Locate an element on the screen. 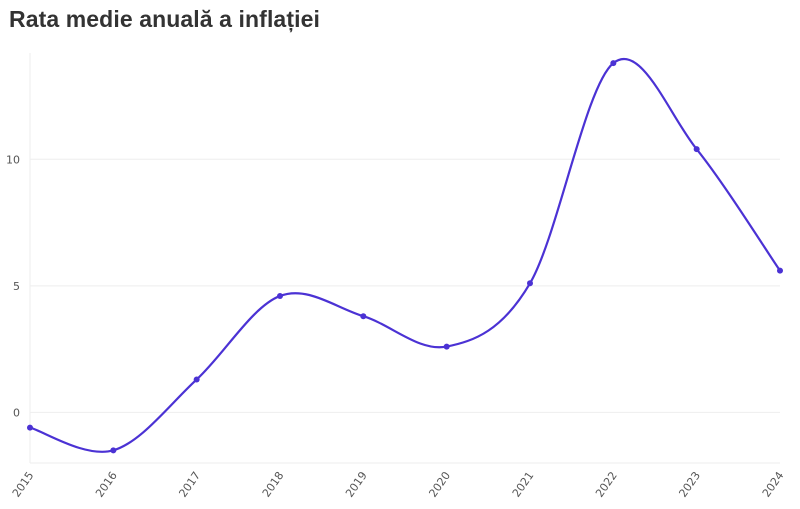 The width and height of the screenshot is (800, 509). data-point-2020 is located at coordinates (446, 346).